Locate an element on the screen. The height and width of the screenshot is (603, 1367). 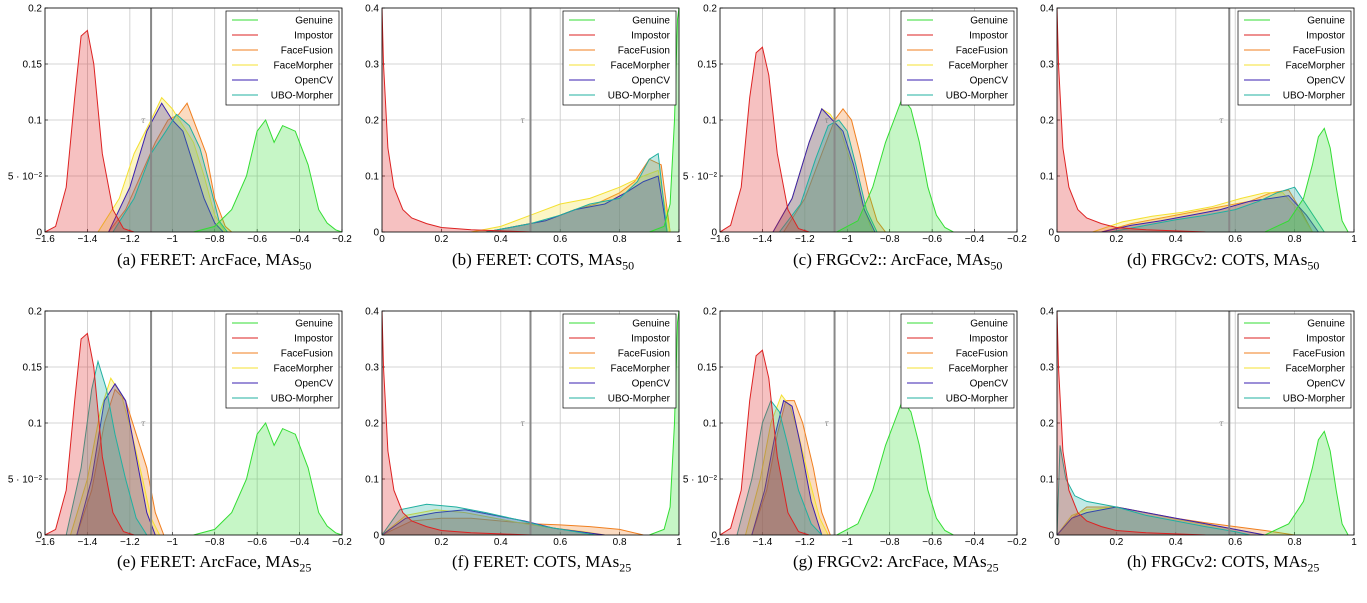
chart-caption: (h) FRGCv2: COTS, MAs25 is located at coordinates (1223, 563).